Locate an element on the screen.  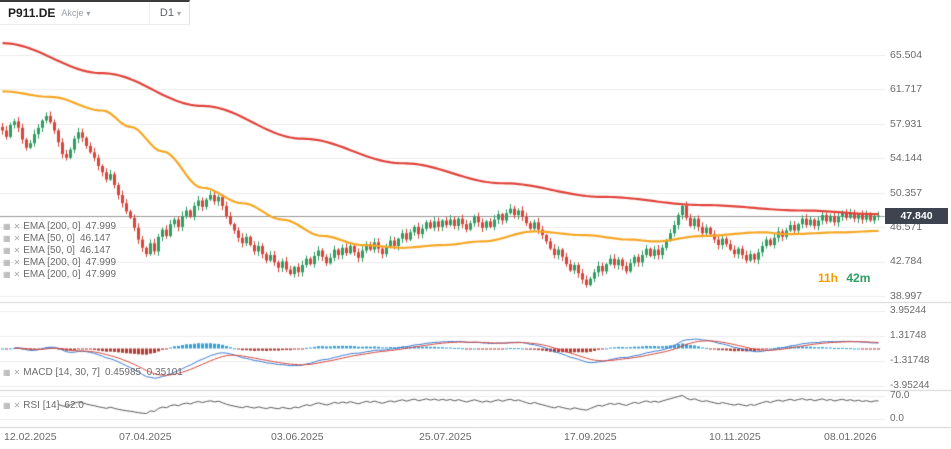
date-axis-label: 10.11.2025 is located at coordinates (735, 437).